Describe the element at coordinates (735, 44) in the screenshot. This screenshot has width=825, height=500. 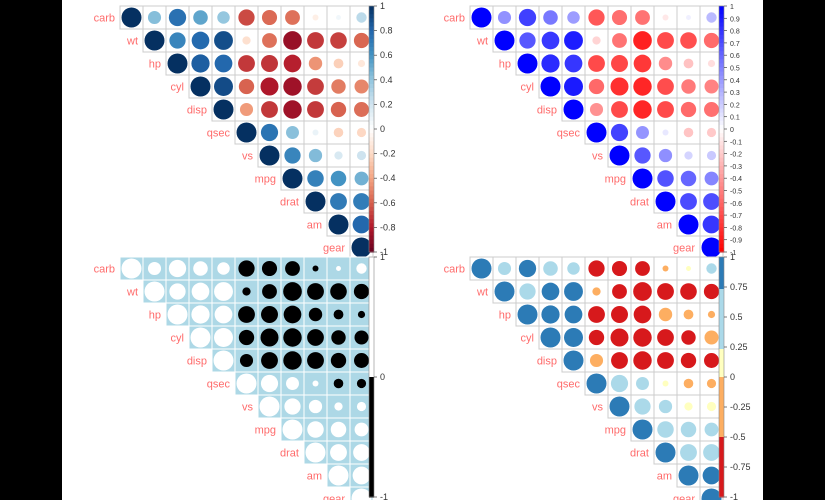
I see `colorbar-tick-label: 0.7` at that location.